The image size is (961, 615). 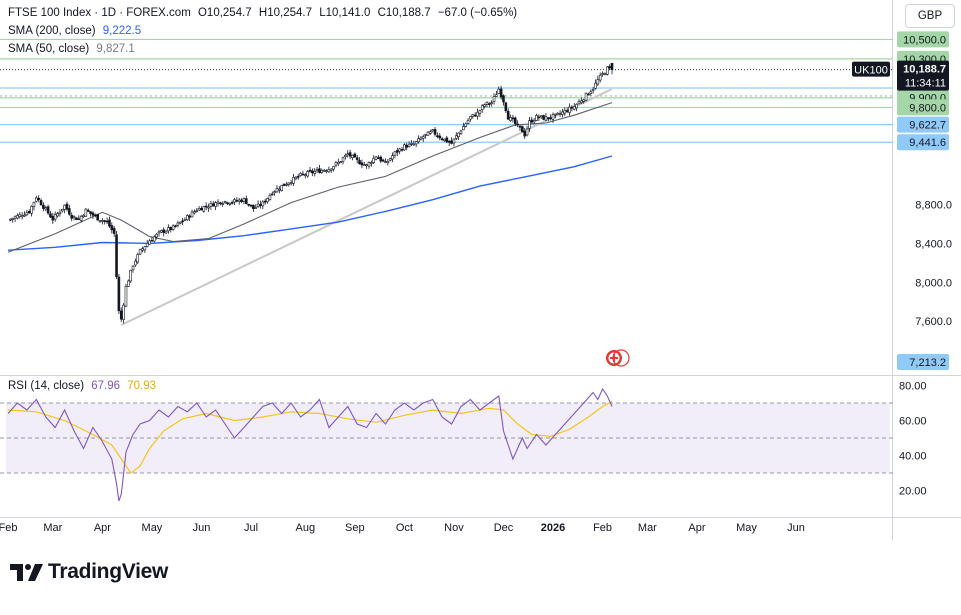 I want to click on sma200-legend: SMA (200, close) 9,222.5, so click(x=76, y=31).